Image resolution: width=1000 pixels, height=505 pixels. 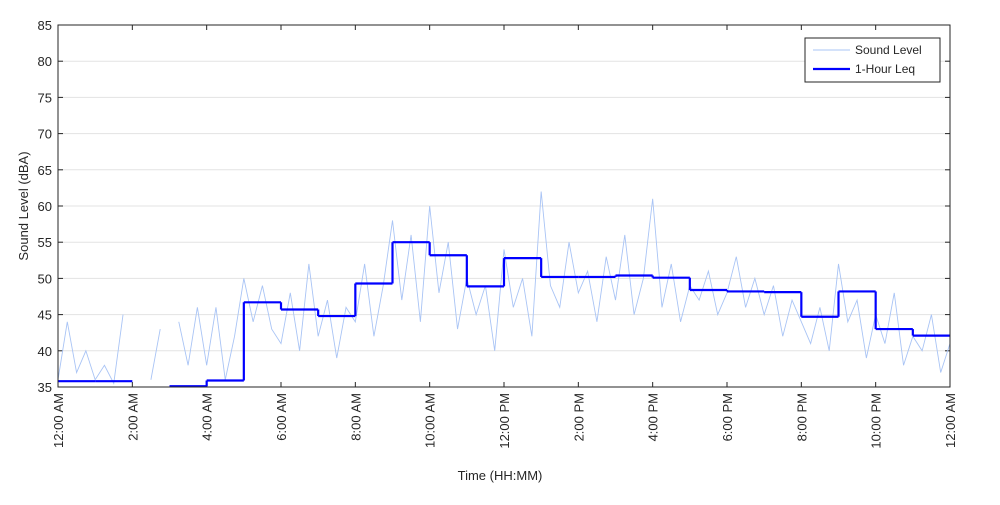 What do you see at coordinates (45, 351) in the screenshot?
I see `y-tick-label: 40` at bounding box center [45, 351].